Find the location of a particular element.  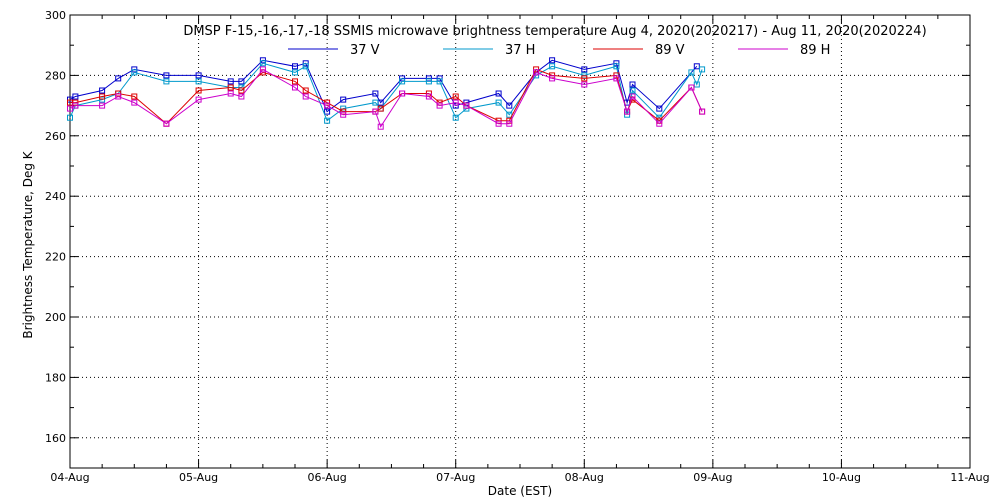

y-tick-label: 240 is located at coordinates (55, 196).